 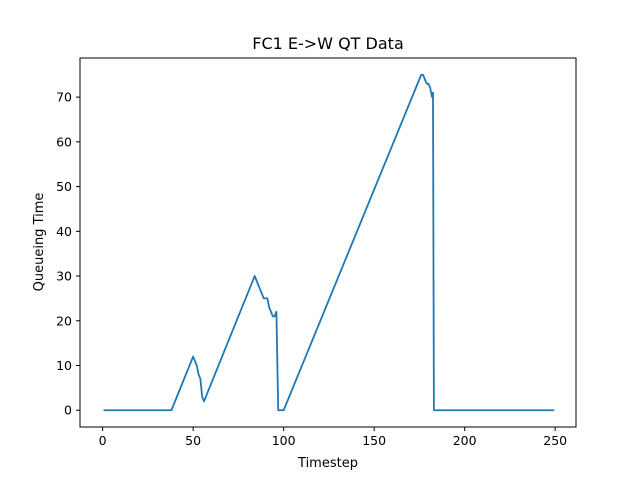 What do you see at coordinates (555, 440) in the screenshot?
I see `x-tick-label: 250` at bounding box center [555, 440].